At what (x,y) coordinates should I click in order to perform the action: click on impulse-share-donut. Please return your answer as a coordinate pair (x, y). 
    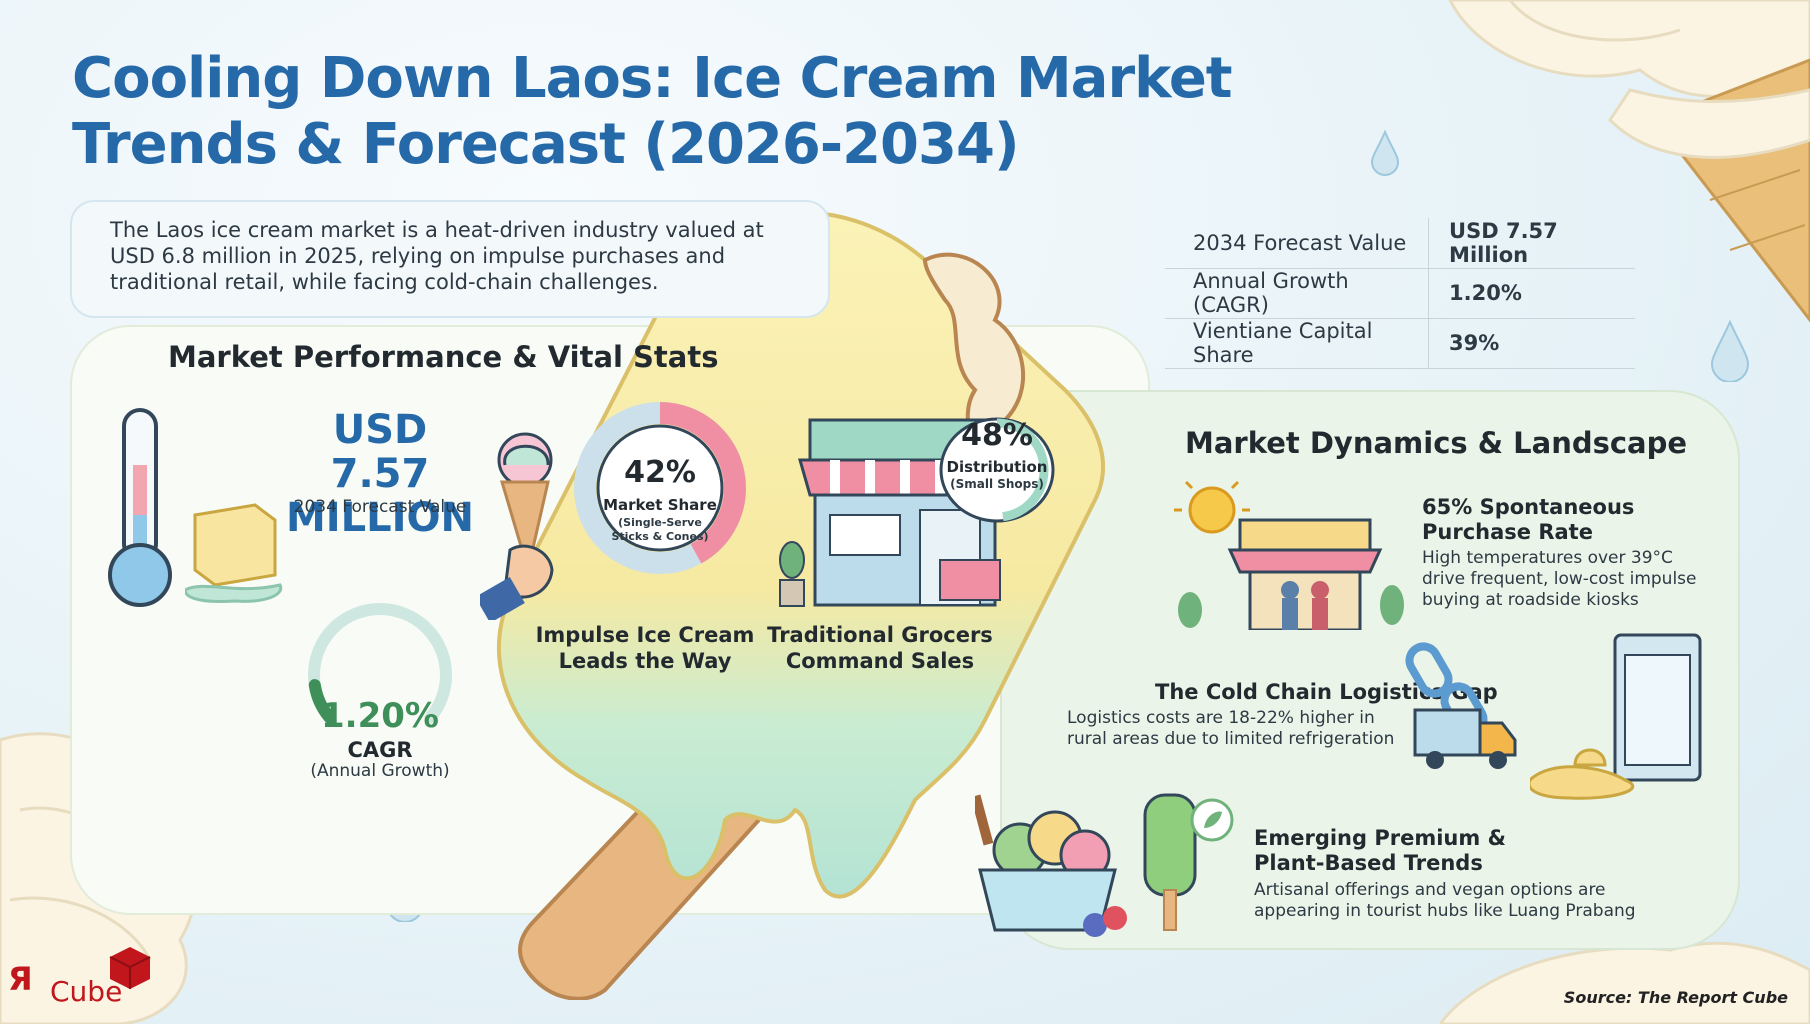
    Looking at the image, I should click on (660, 488).